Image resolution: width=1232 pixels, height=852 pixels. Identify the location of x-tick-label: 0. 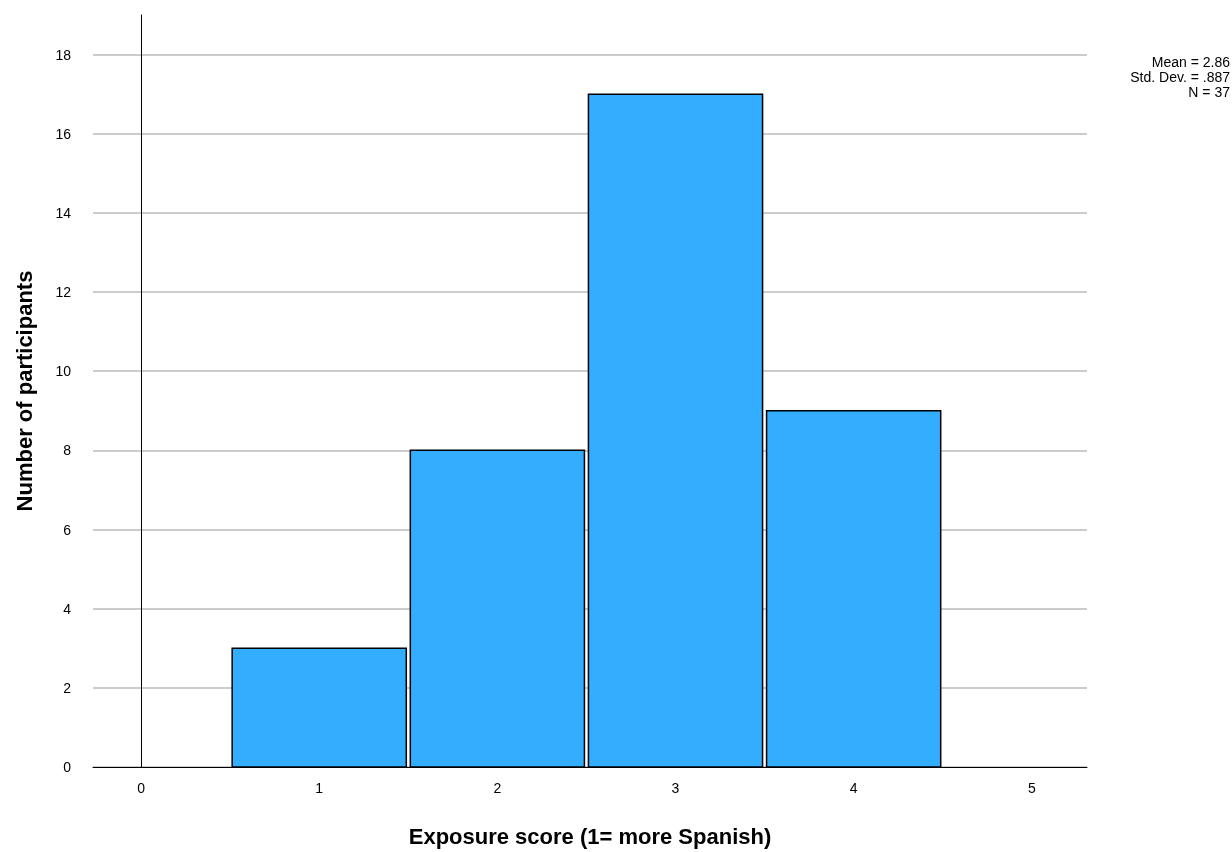
(141, 788).